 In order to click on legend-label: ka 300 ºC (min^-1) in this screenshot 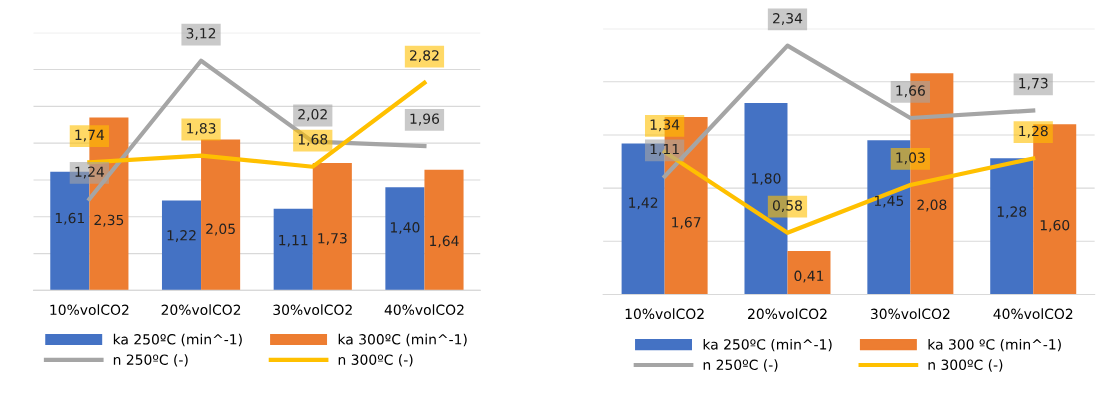, I will do `click(994, 345)`.